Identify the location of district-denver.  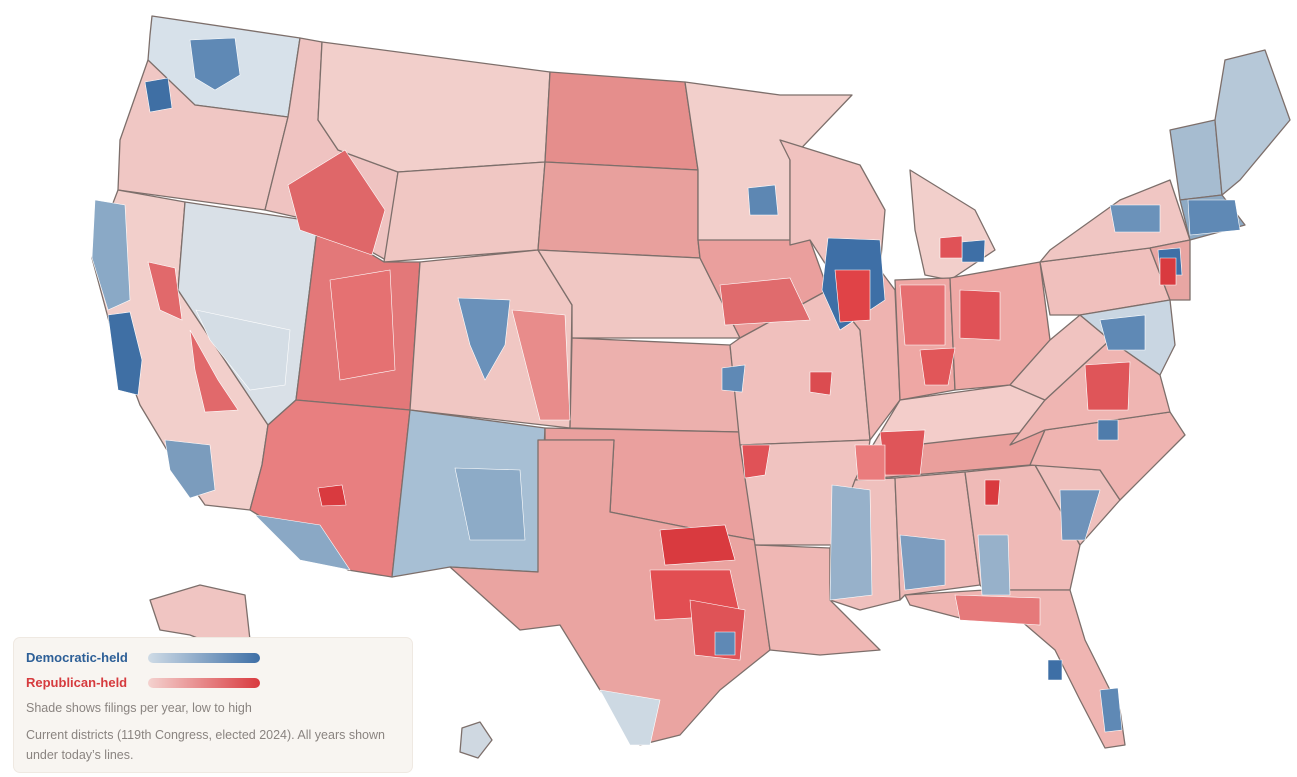
(484, 339).